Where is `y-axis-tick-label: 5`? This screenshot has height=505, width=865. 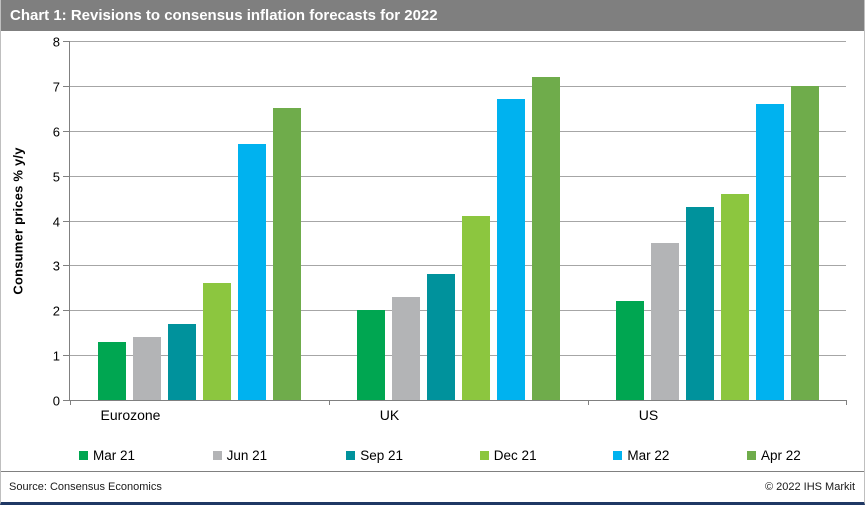
y-axis-tick-label: 5 is located at coordinates (56, 177).